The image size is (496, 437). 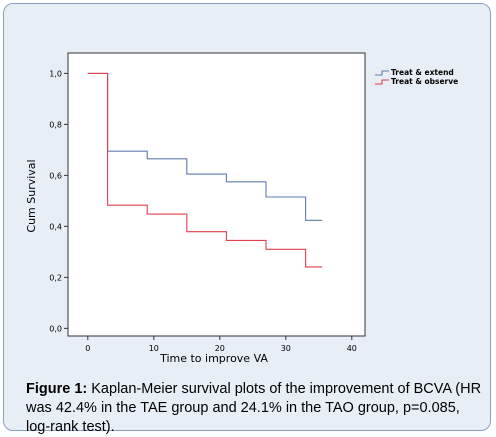 I want to click on x-tick-label: 40, so click(x=352, y=348).